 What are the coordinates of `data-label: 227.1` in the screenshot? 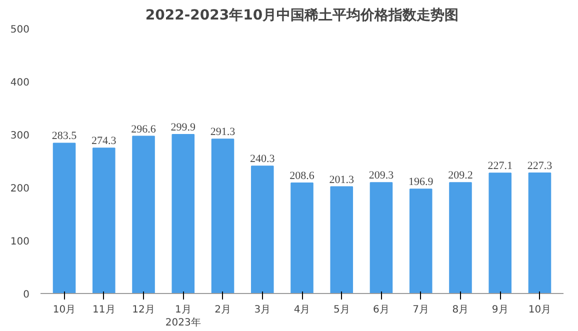 It's located at (500, 166).